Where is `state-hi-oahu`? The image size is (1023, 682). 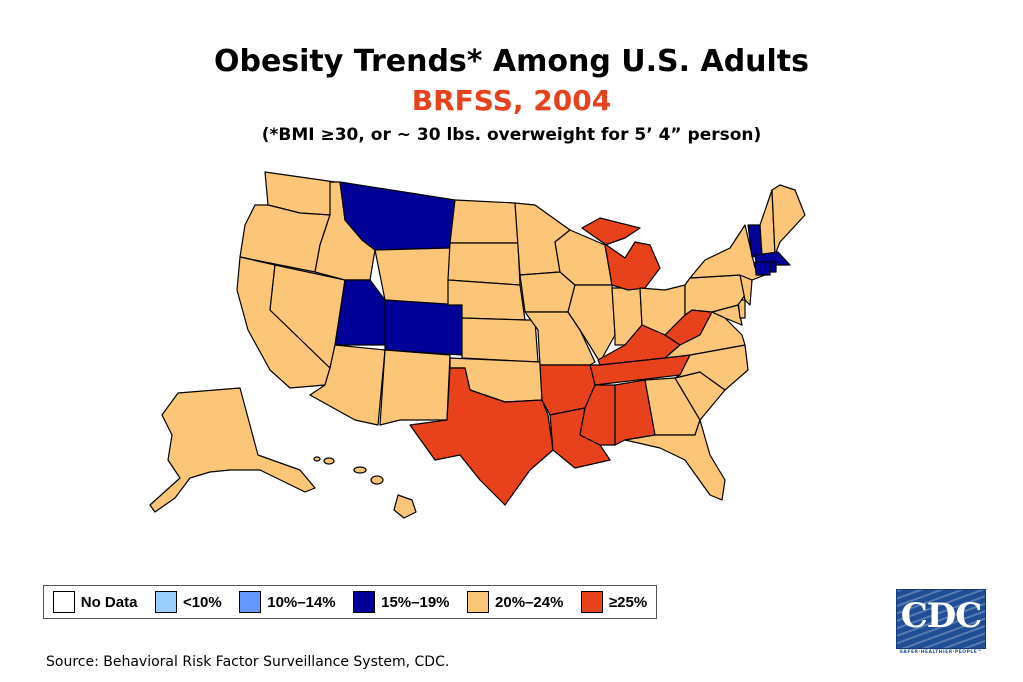 state-hi-oahu is located at coordinates (329, 461).